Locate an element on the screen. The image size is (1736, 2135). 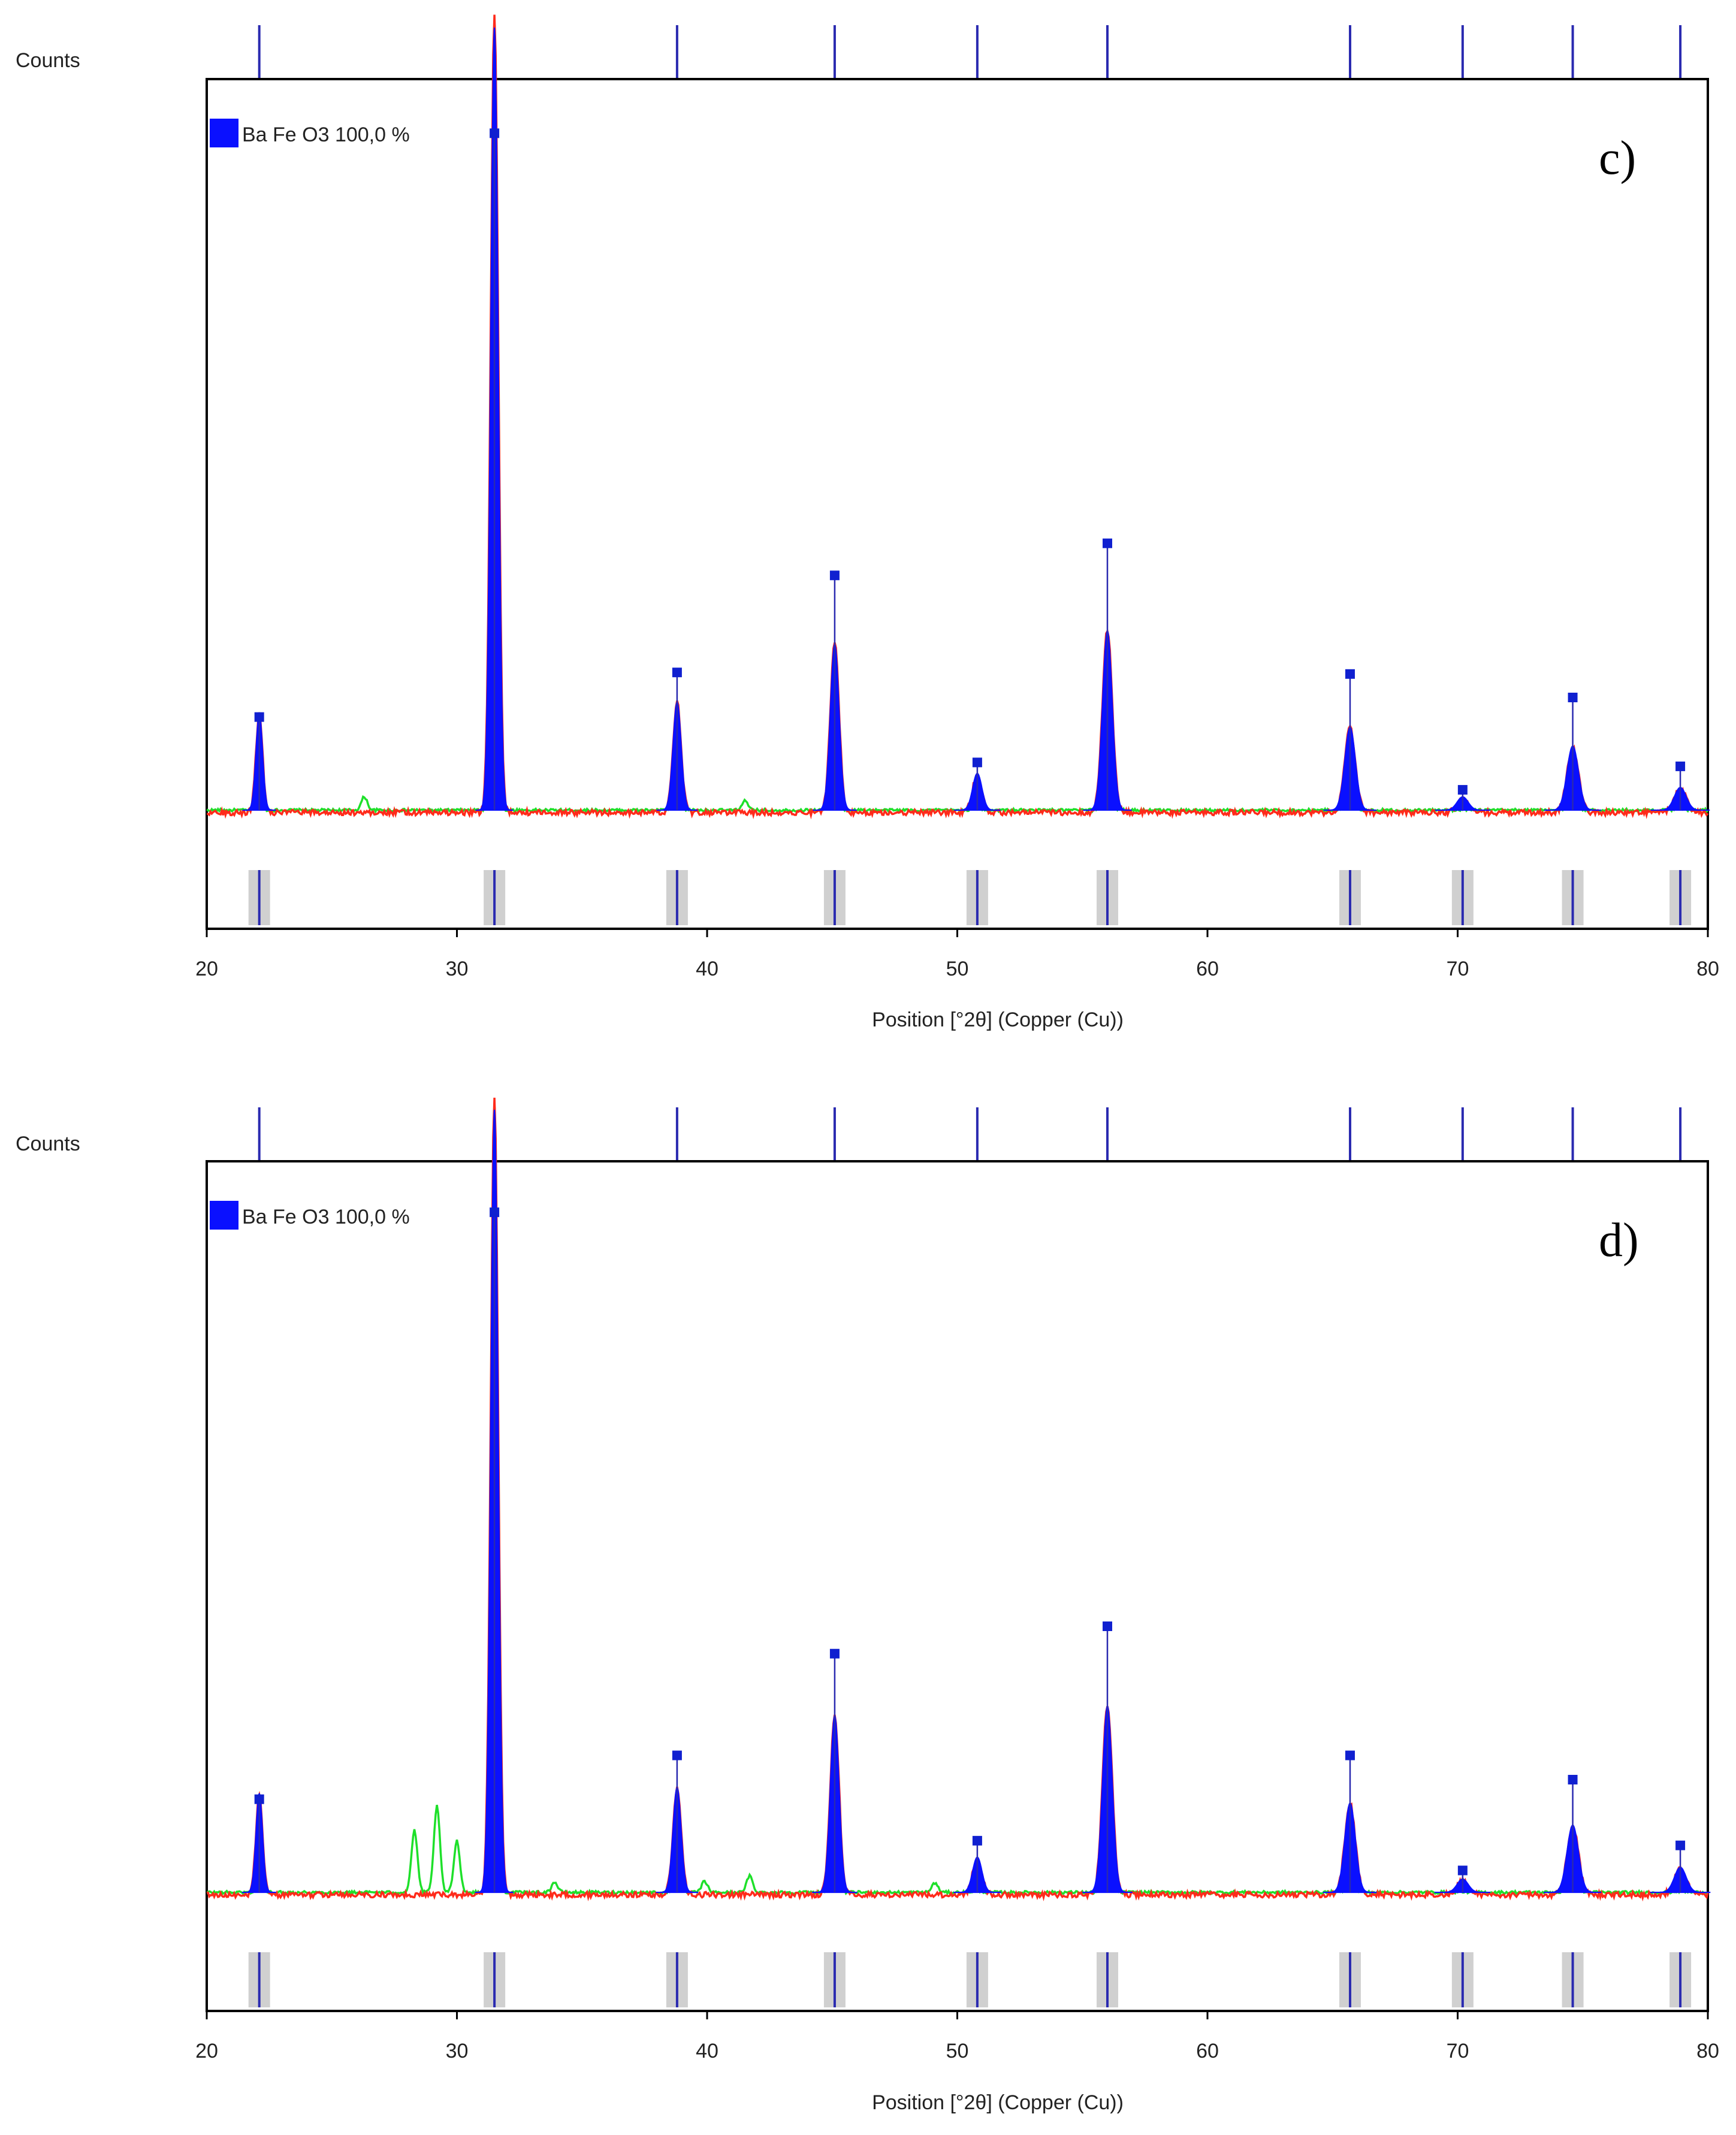
panel-label: c) is located at coordinates (1618, 158).